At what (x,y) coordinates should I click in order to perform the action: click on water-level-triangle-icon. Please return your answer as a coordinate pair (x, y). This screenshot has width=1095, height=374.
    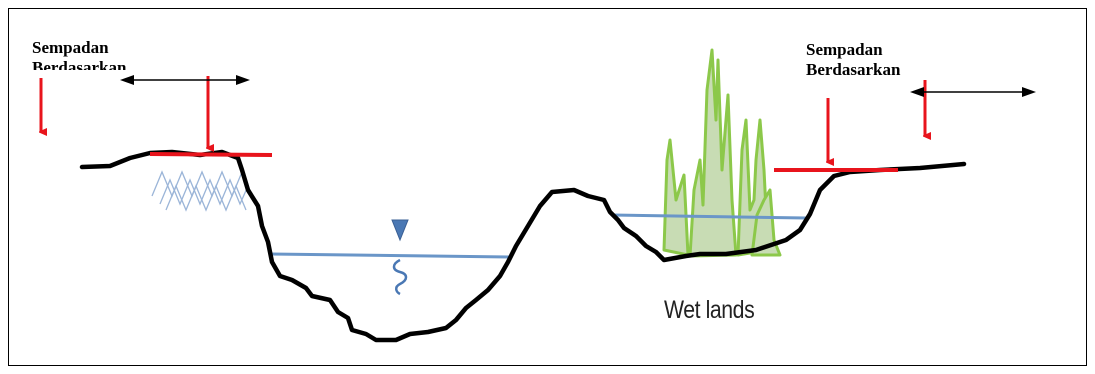
    Looking at the image, I should click on (400, 230).